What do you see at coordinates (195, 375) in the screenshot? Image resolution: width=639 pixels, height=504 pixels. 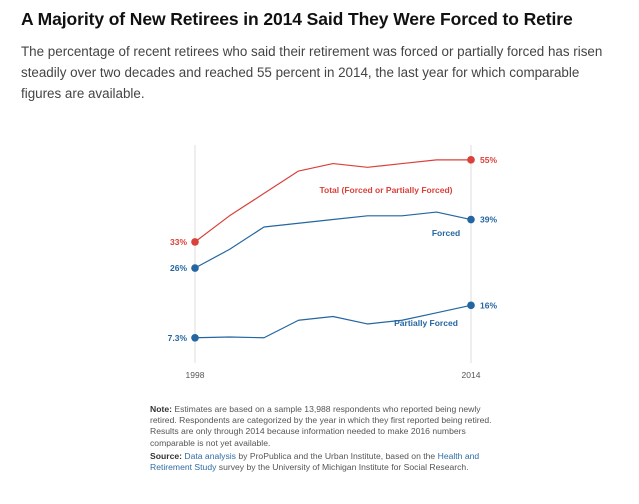 I see `x-tick-label-1998: 1998` at bounding box center [195, 375].